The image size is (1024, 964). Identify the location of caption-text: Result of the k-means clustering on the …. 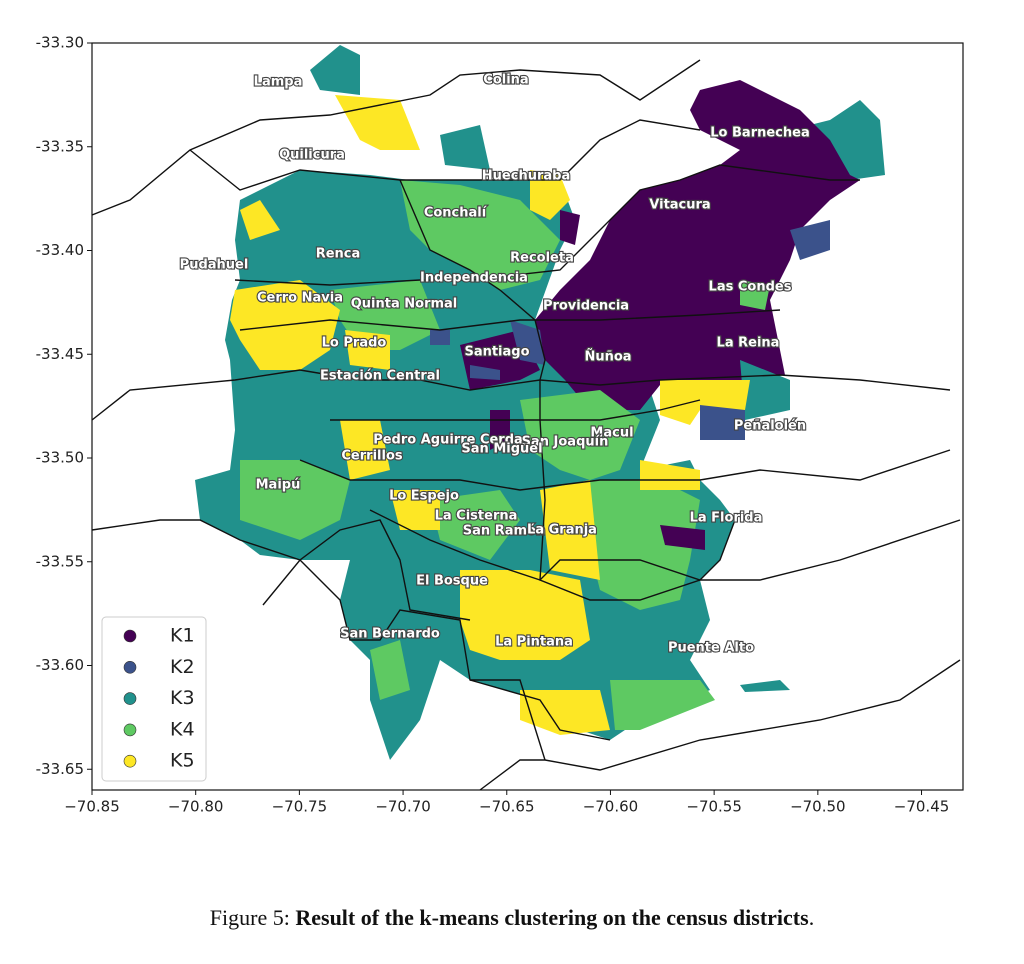
(552, 917).